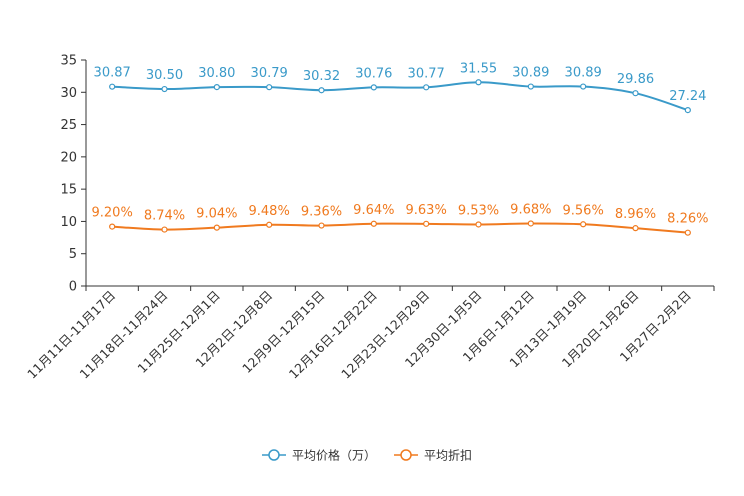  I want to click on data-label: 8.96%, so click(635, 214).